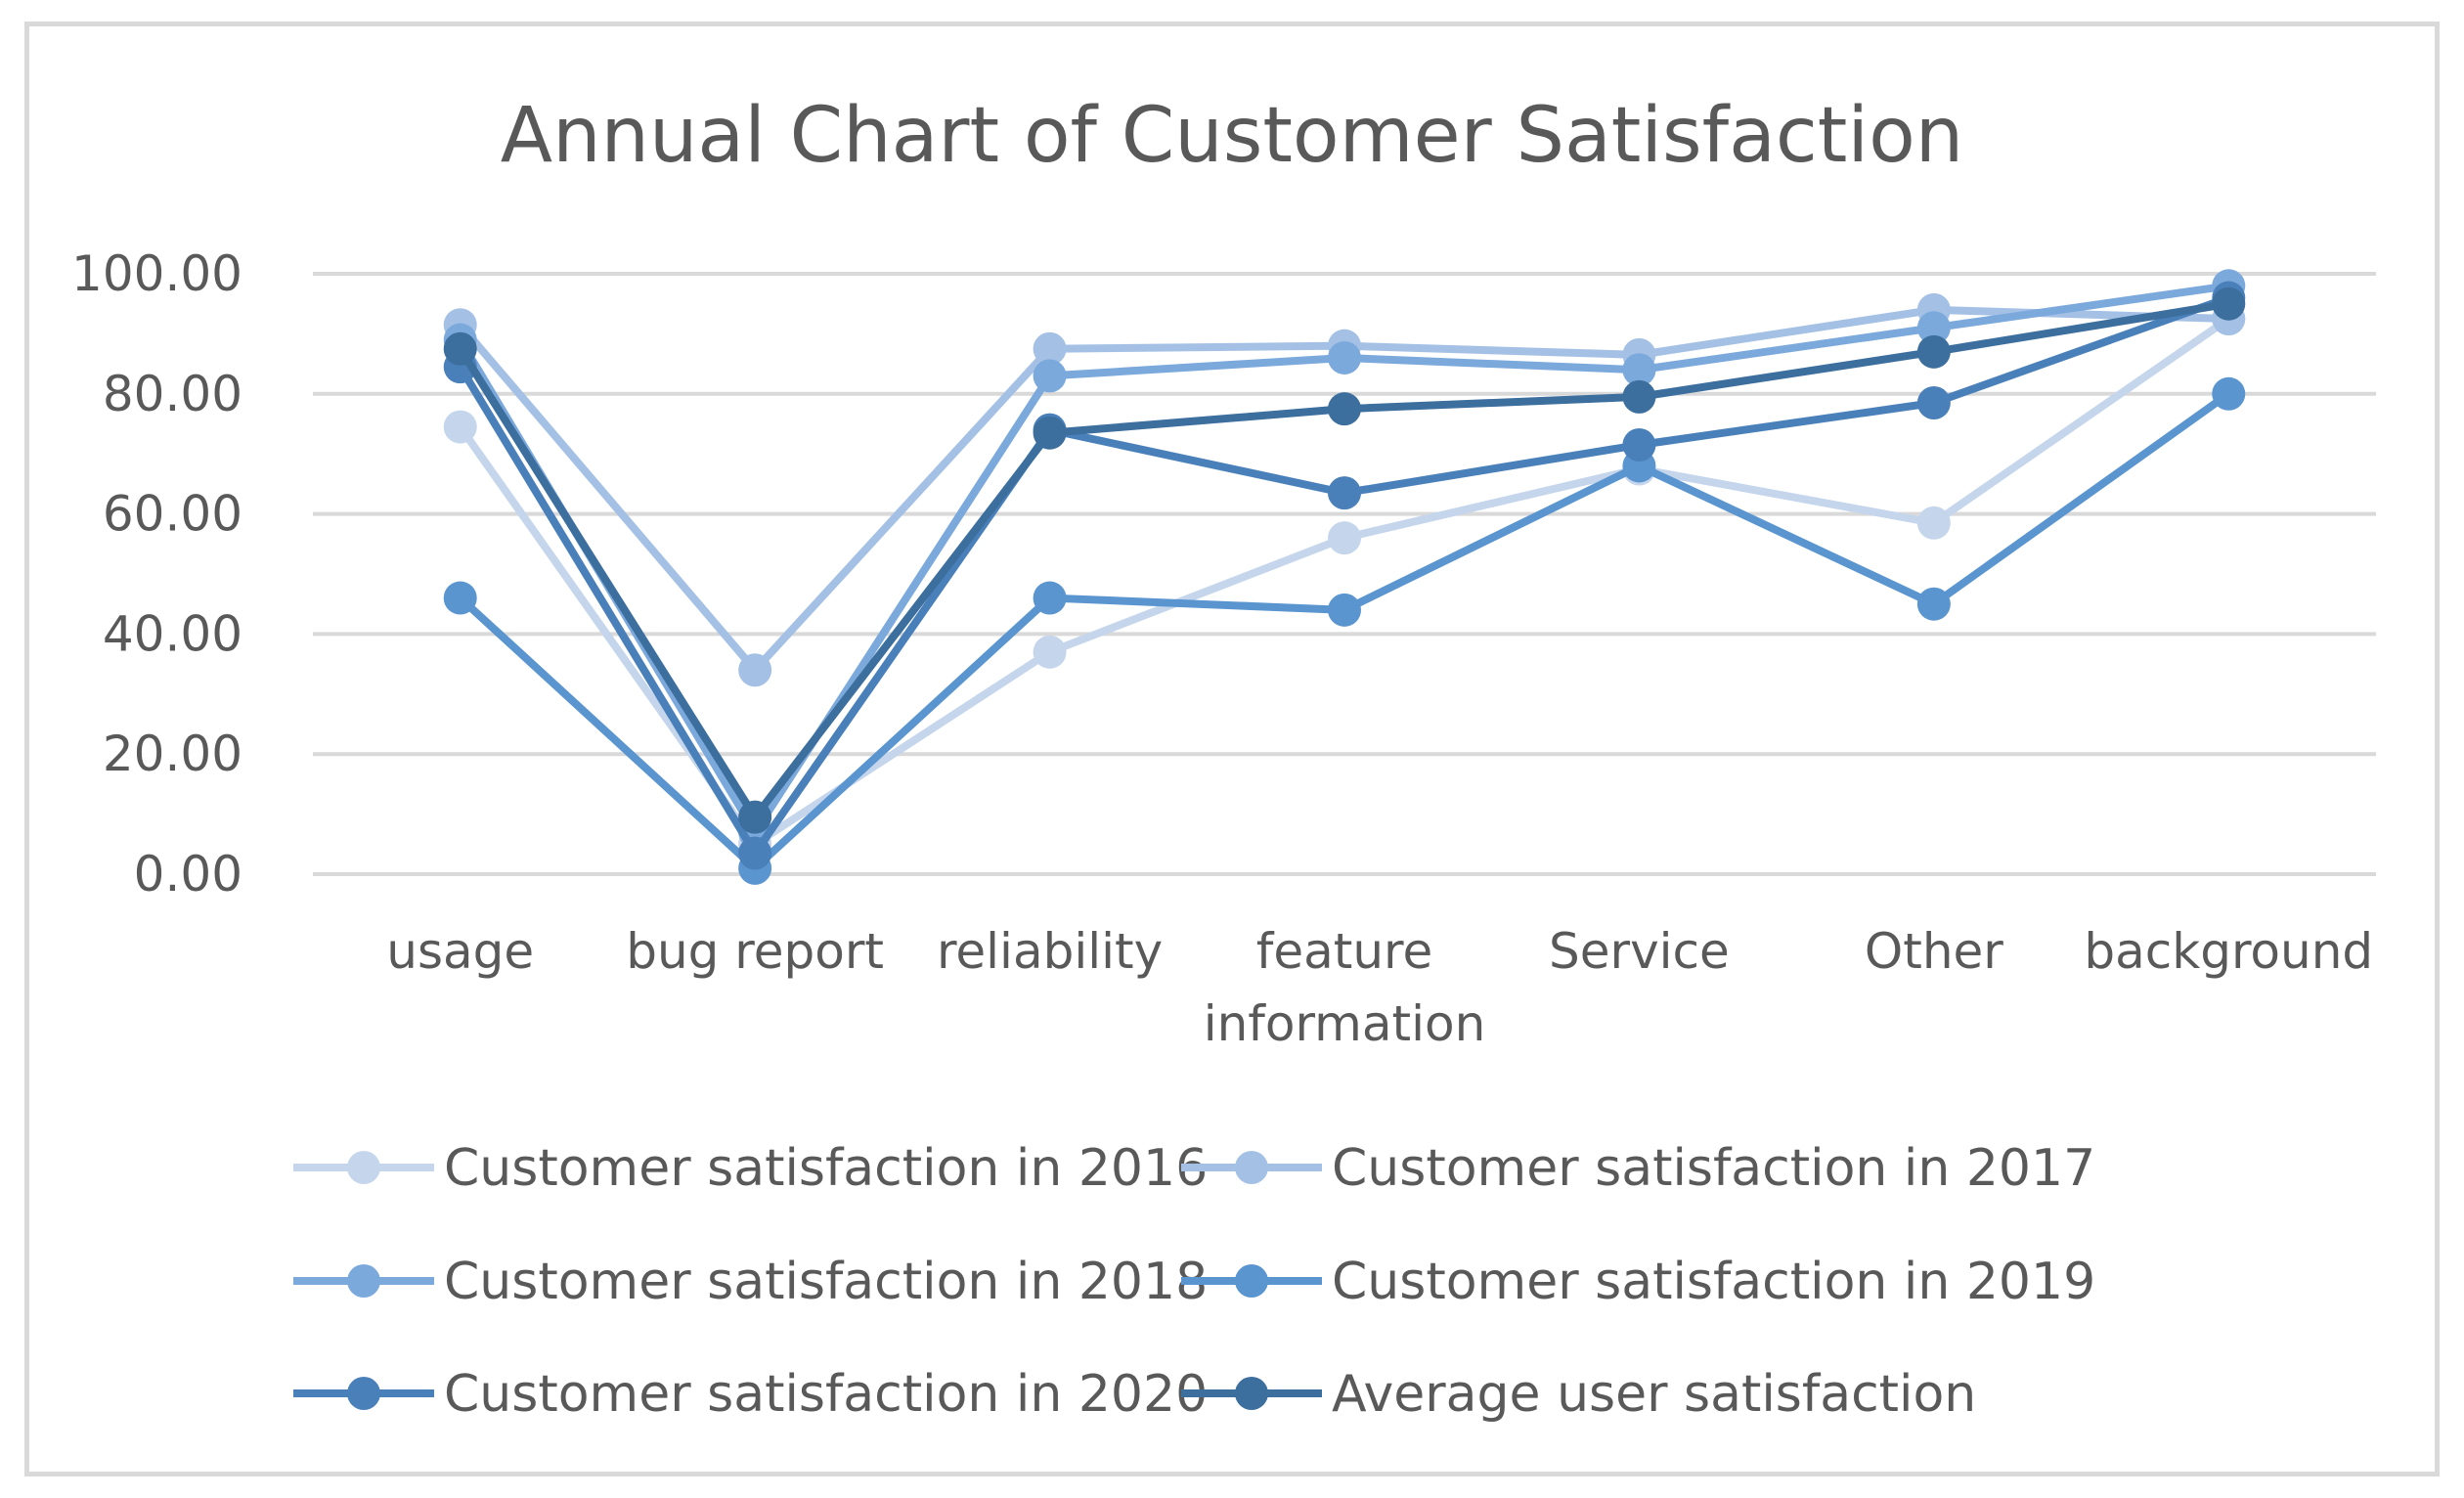 This screenshot has width=2464, height=1498. What do you see at coordinates (460, 951) in the screenshot?
I see `x-tick-label: usage` at bounding box center [460, 951].